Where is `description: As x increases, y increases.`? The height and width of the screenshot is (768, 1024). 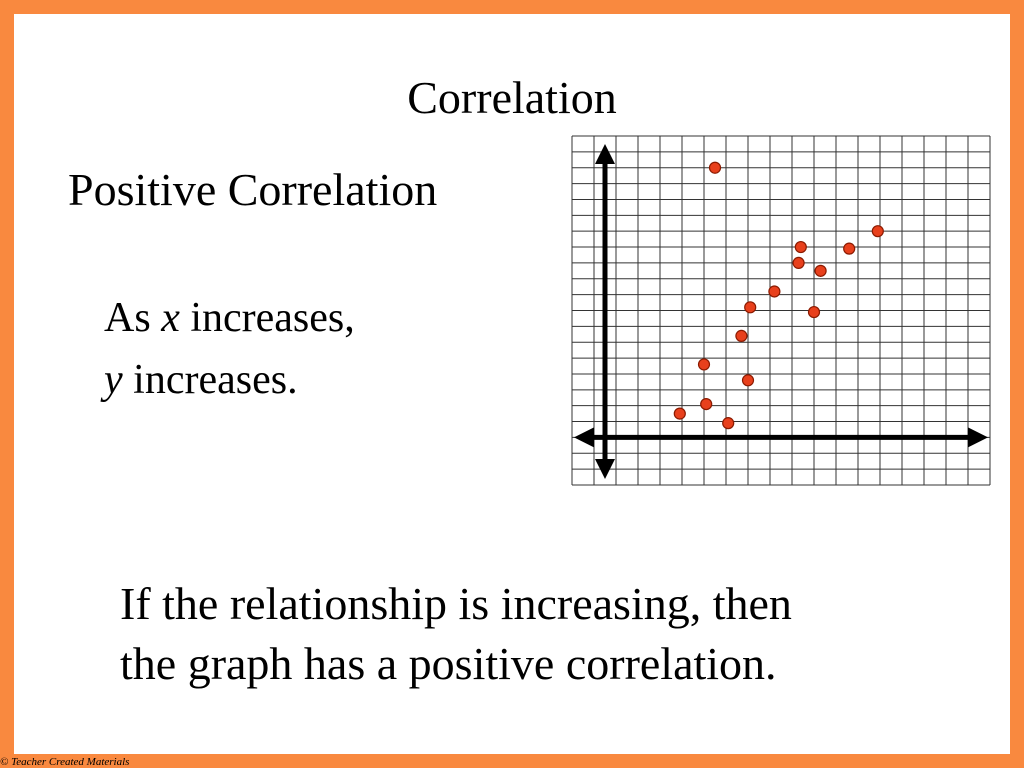 description: As x increases, y increases. is located at coordinates (229, 349).